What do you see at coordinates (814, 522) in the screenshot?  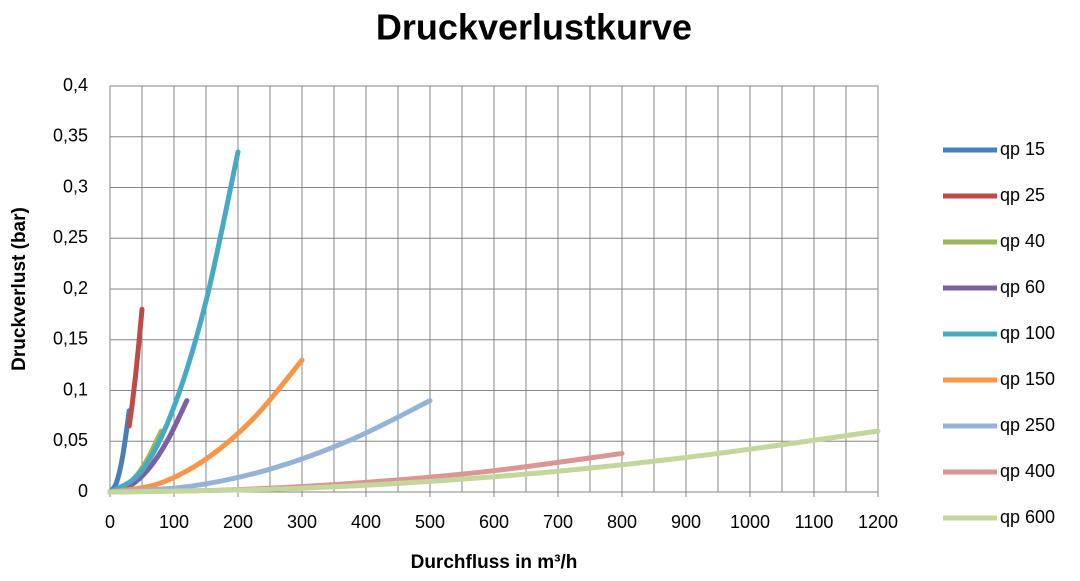 I see `x-tick-label: 1100` at bounding box center [814, 522].